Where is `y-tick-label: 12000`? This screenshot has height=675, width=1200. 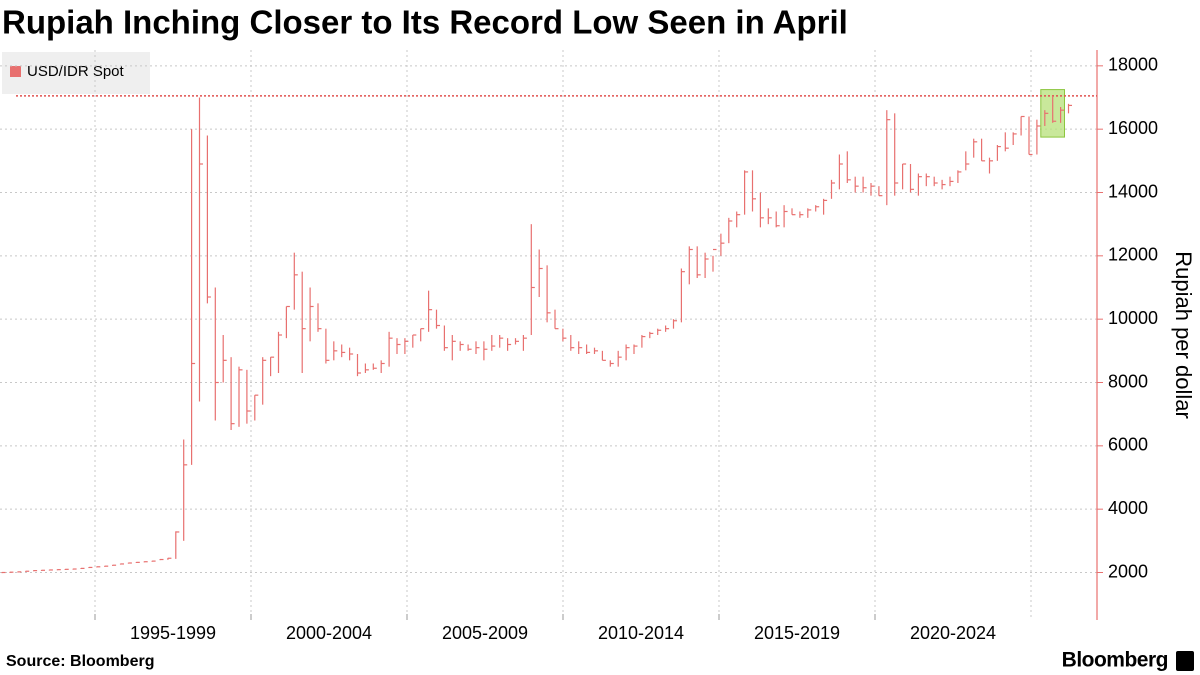
y-tick-label: 12000 is located at coordinates (1133, 255).